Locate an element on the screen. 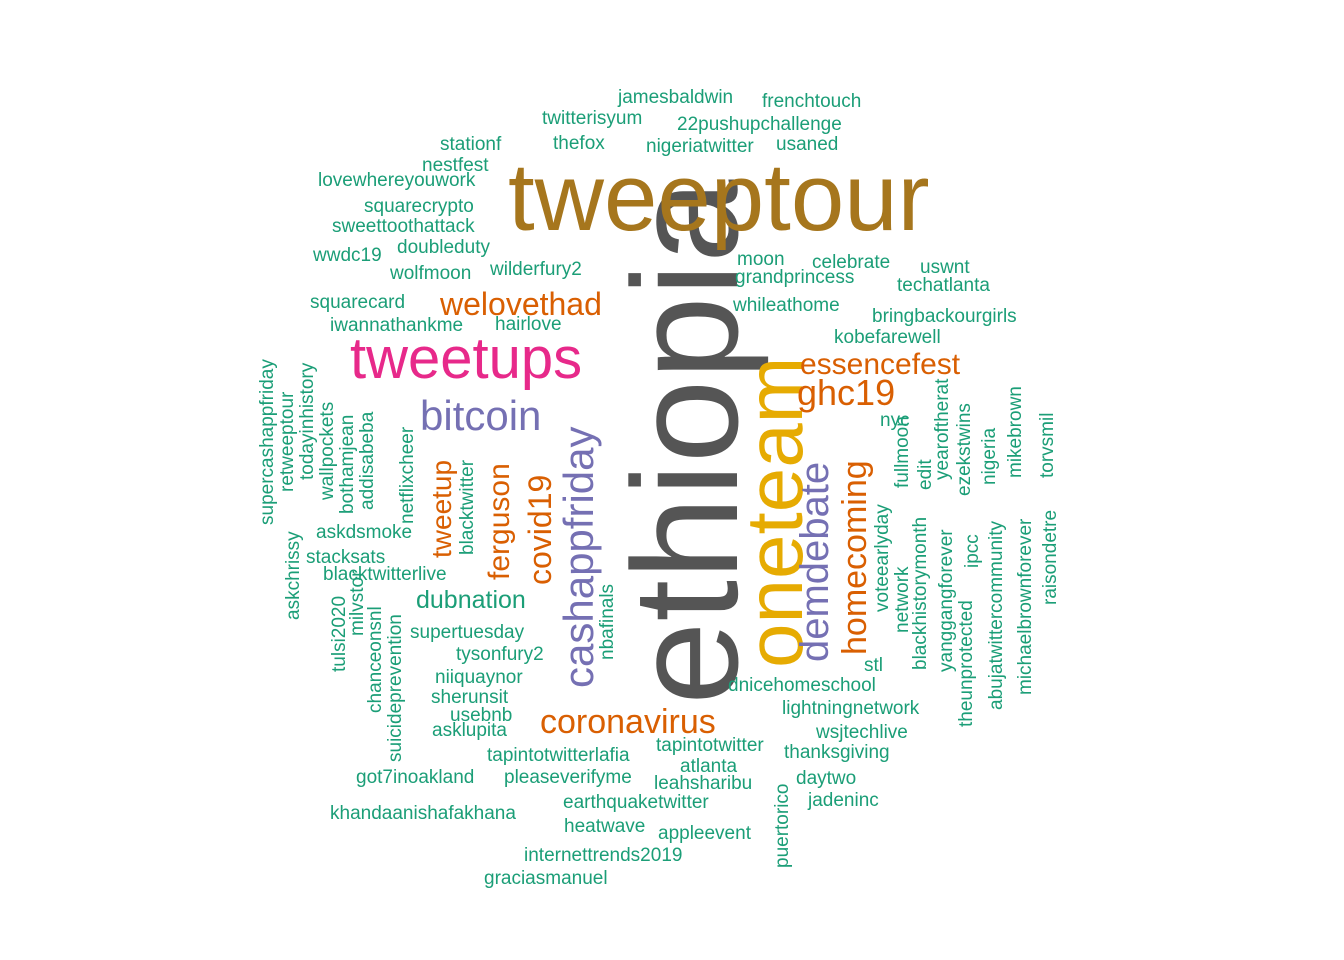  word-frenchtouch: frenchtouch is located at coordinates (812, 101).